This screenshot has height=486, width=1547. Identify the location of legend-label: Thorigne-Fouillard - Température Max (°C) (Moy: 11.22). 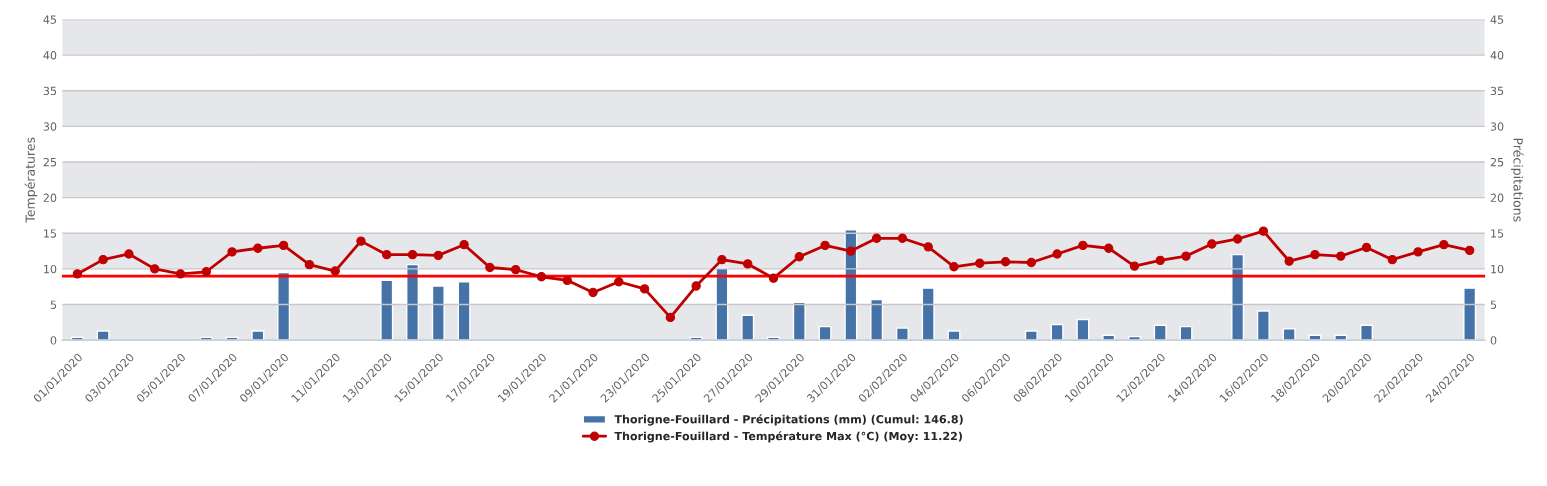
(788, 437).